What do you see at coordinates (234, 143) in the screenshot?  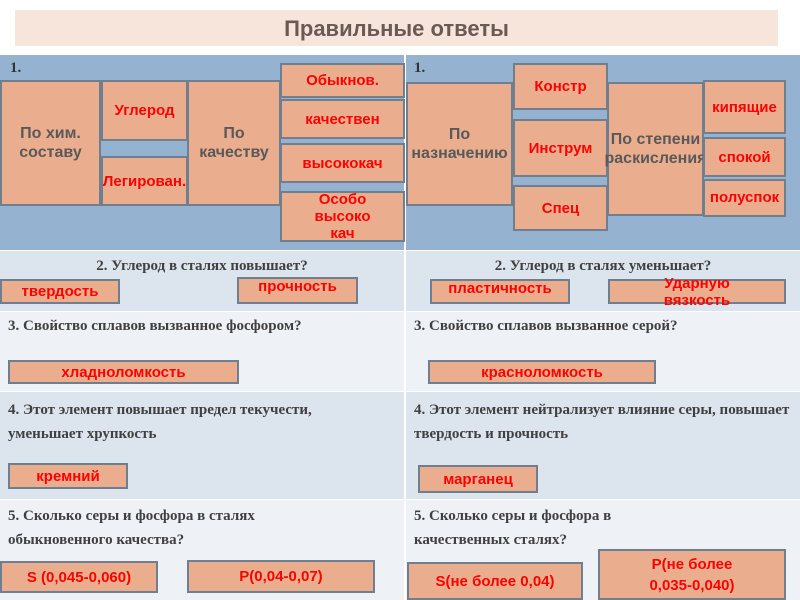 I see `category-quality: По качеству` at bounding box center [234, 143].